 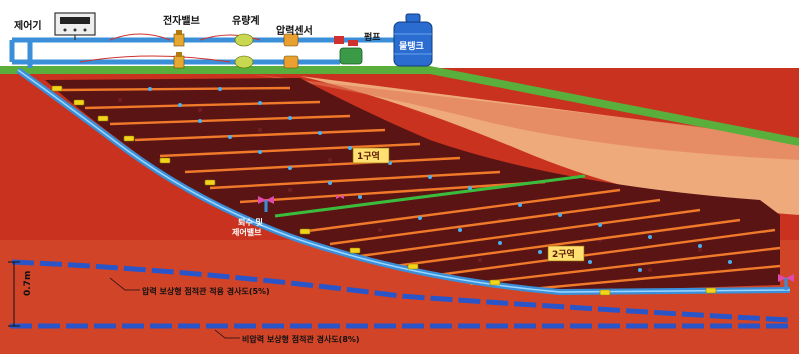 I want to click on pump-label: 펌프, so click(x=372, y=37).